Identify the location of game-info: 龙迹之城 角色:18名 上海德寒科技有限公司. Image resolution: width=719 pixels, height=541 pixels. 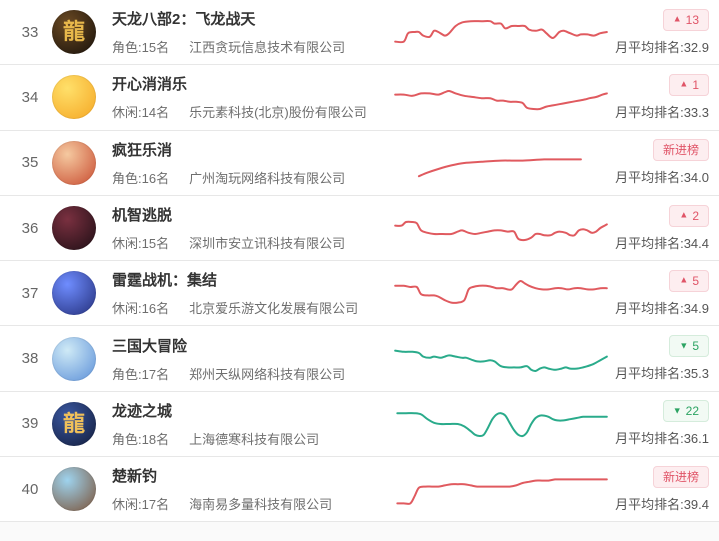
(252, 424).